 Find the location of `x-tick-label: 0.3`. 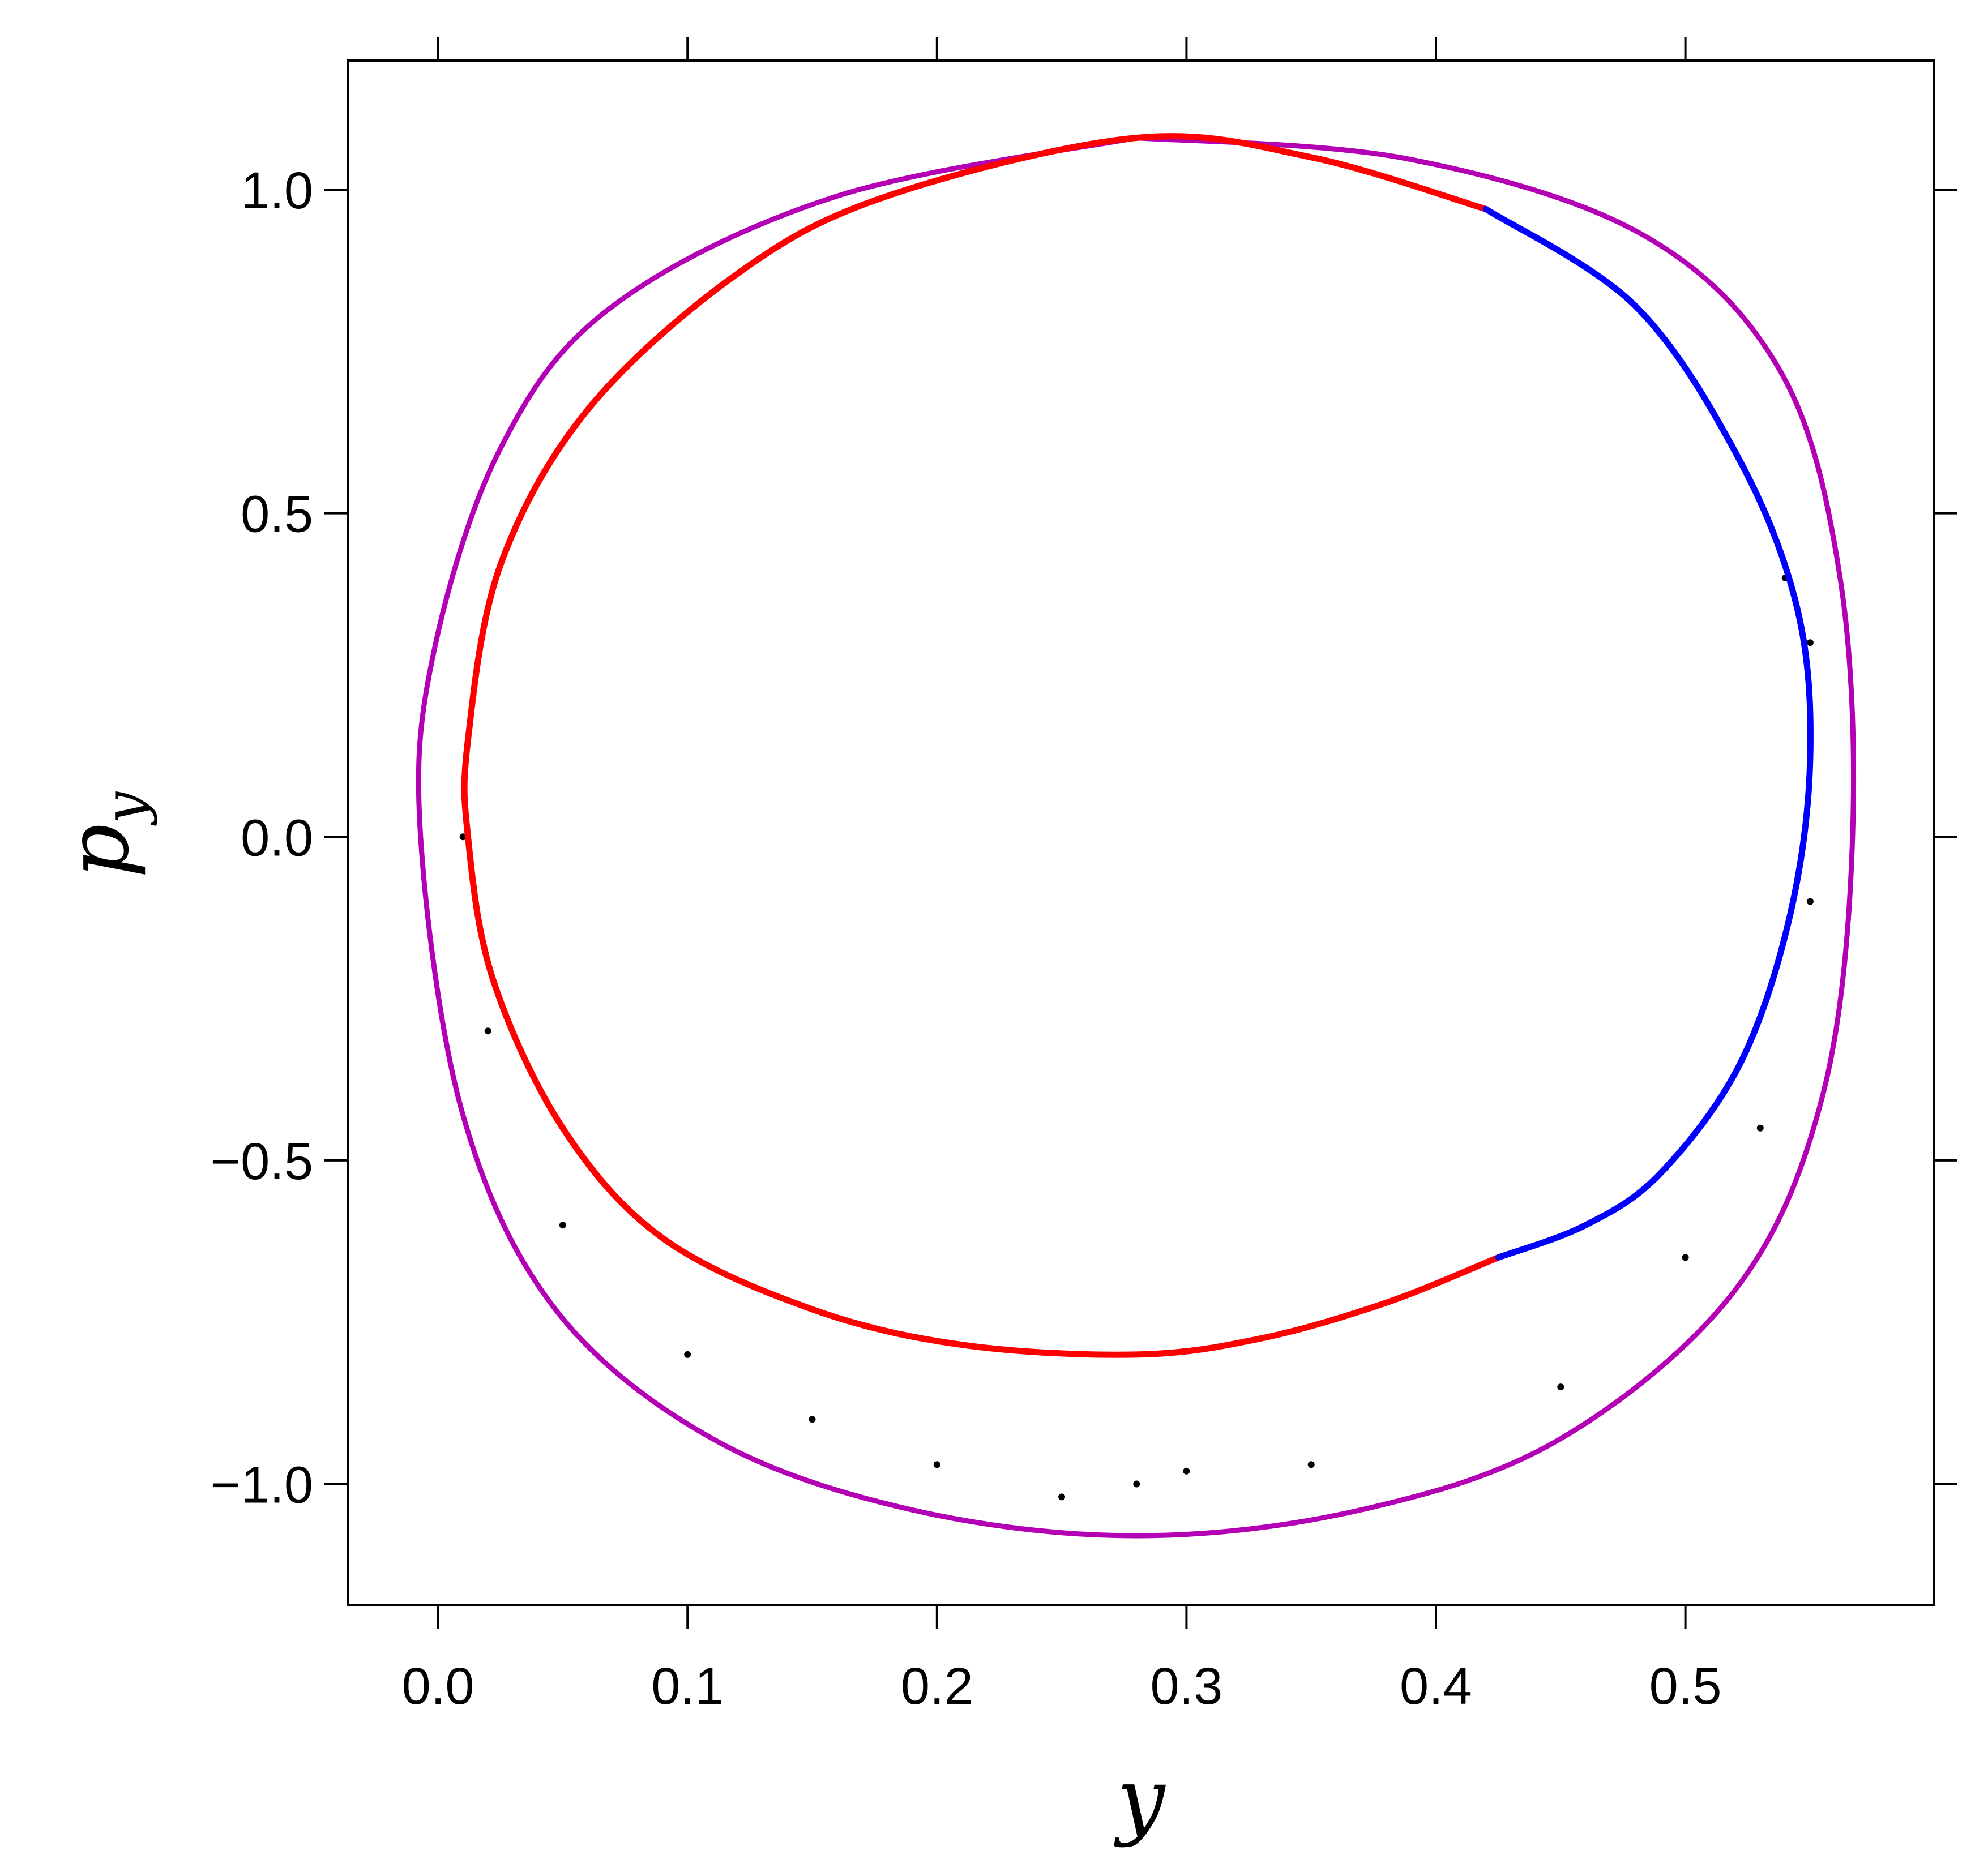

x-tick-label: 0.3 is located at coordinates (1186, 1686).